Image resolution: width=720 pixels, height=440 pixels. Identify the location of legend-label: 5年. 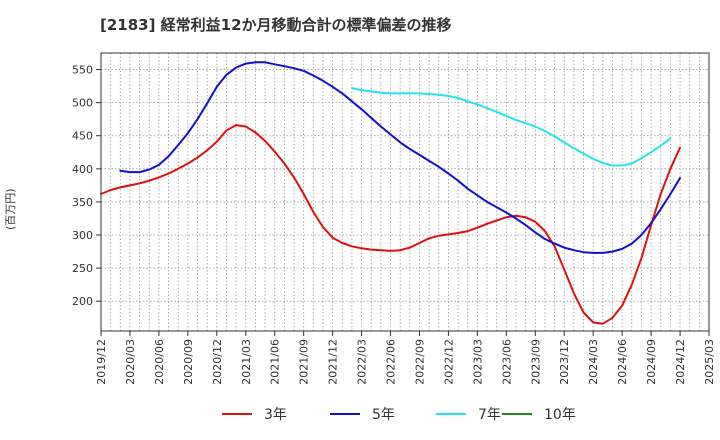
(383, 415).